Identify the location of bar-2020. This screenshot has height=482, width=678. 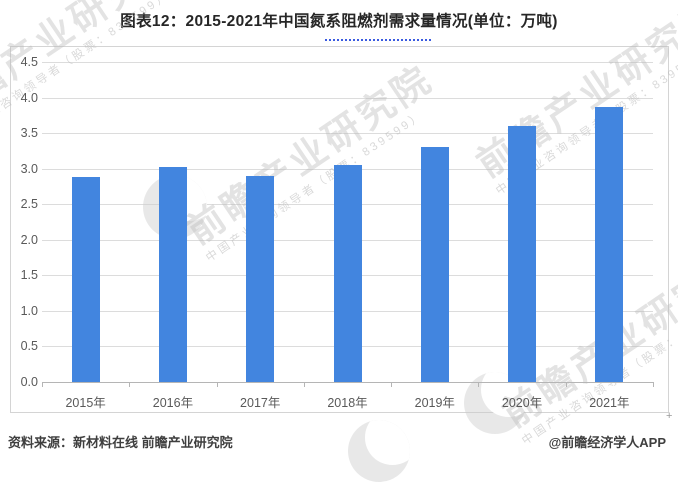
(522, 254).